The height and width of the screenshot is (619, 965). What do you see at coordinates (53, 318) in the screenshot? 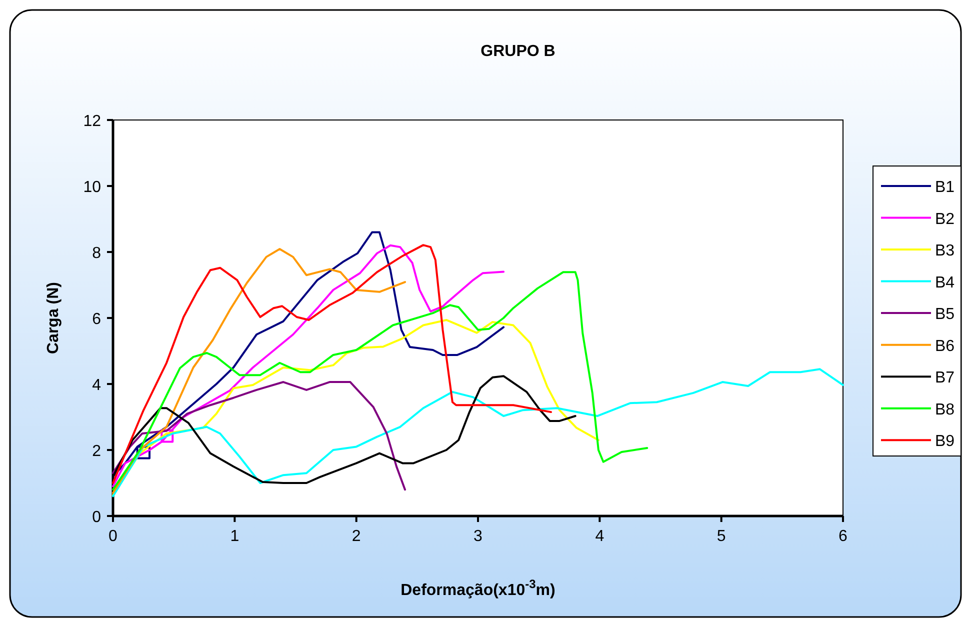
I see `y-axis-title: Carga (N)` at bounding box center [53, 318].